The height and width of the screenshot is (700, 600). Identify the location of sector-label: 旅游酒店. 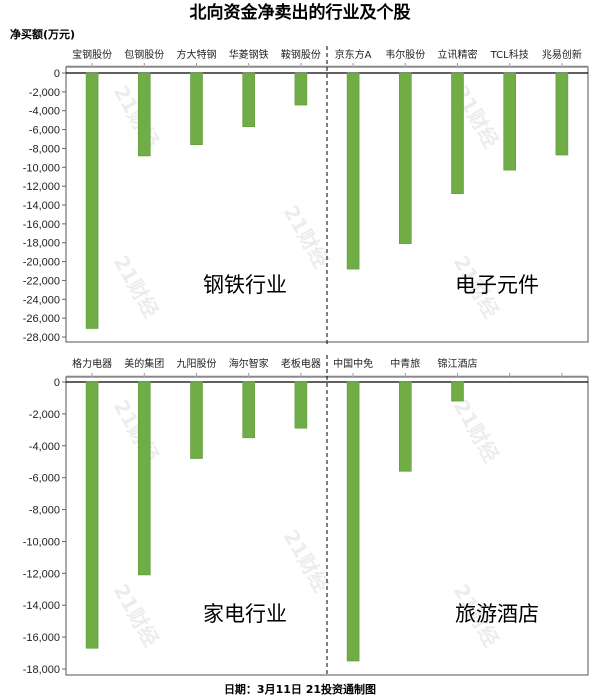
(497, 614).